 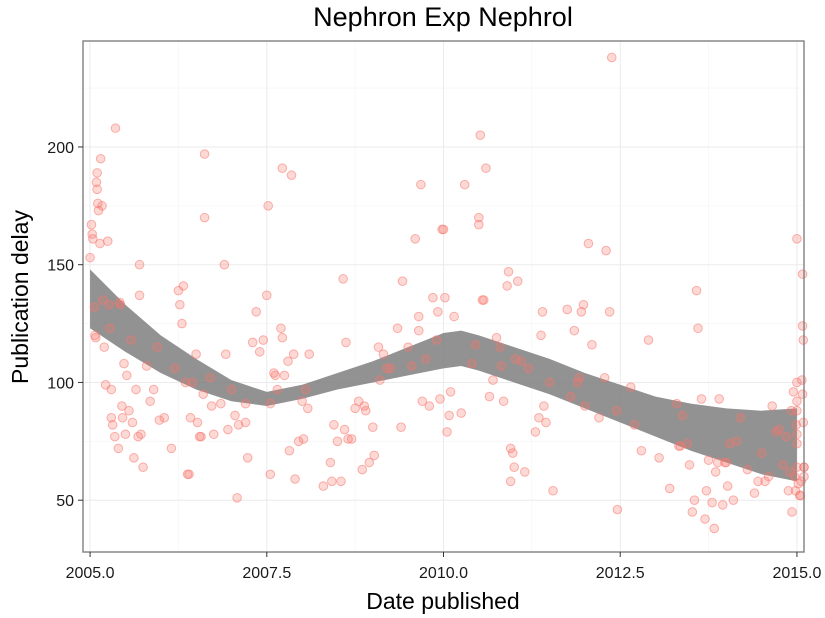 What do you see at coordinates (60, 148) in the screenshot?
I see `y-tick-label: 200` at bounding box center [60, 148].